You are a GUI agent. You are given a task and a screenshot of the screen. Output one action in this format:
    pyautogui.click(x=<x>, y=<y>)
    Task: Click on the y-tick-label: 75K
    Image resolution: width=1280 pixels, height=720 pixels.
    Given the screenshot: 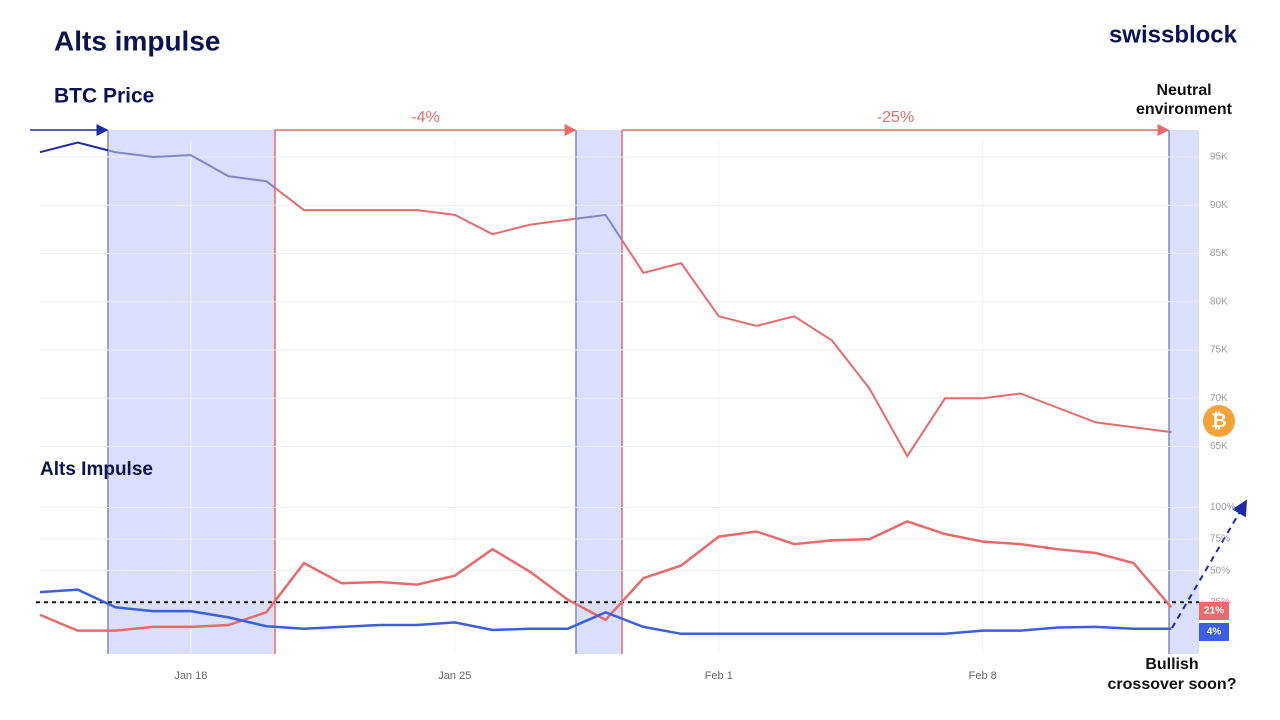 What is the action you would take?
    pyautogui.click(x=1219, y=350)
    